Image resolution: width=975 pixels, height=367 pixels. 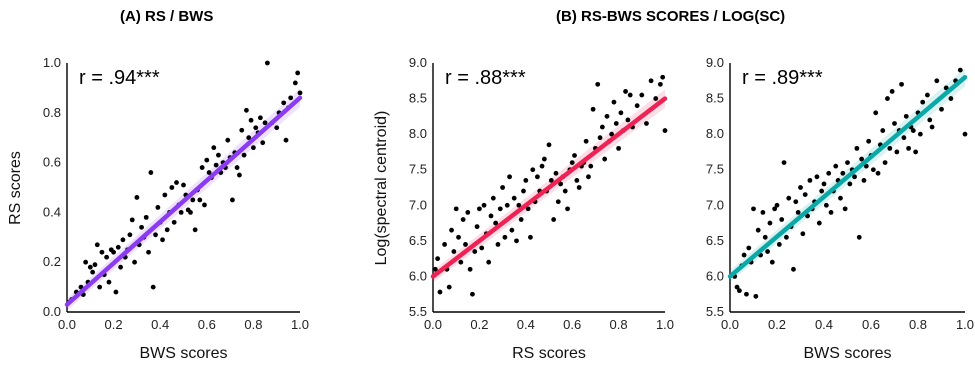 I want to click on panel-a-fit-line, so click(x=183, y=201).